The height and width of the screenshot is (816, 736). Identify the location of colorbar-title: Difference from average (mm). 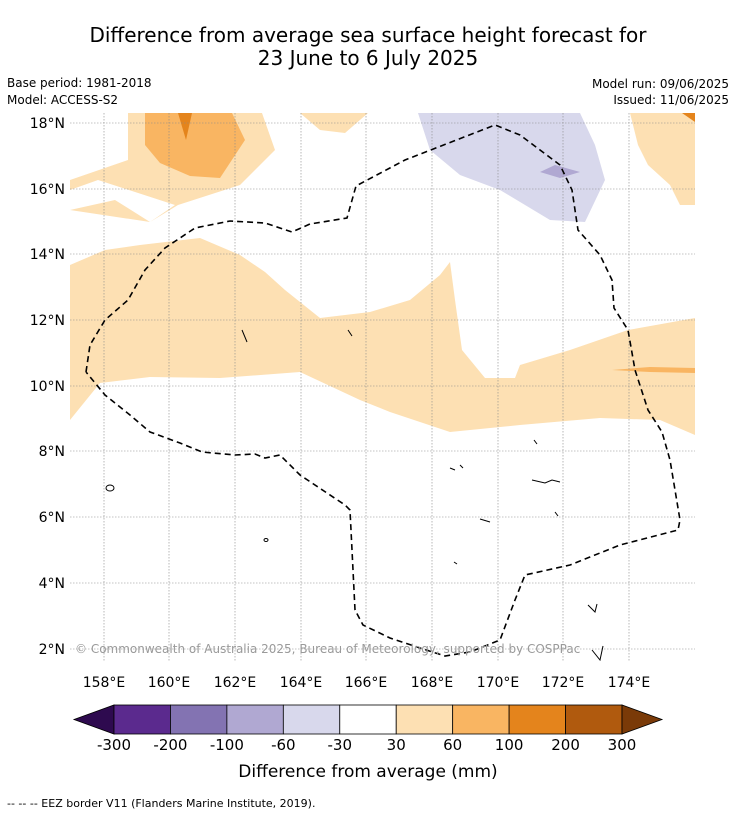
(368, 772).